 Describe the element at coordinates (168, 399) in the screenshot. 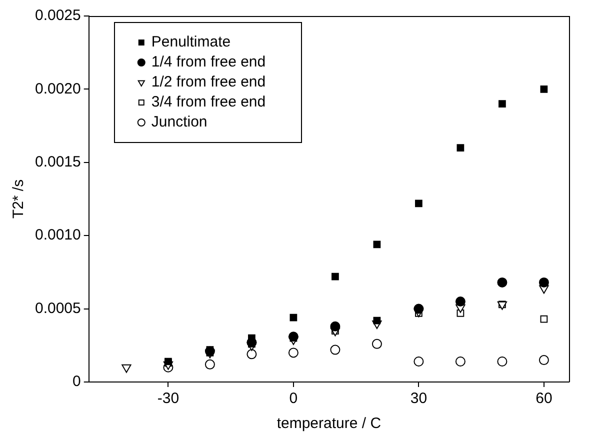

I see `x-tick-label: -30` at that location.